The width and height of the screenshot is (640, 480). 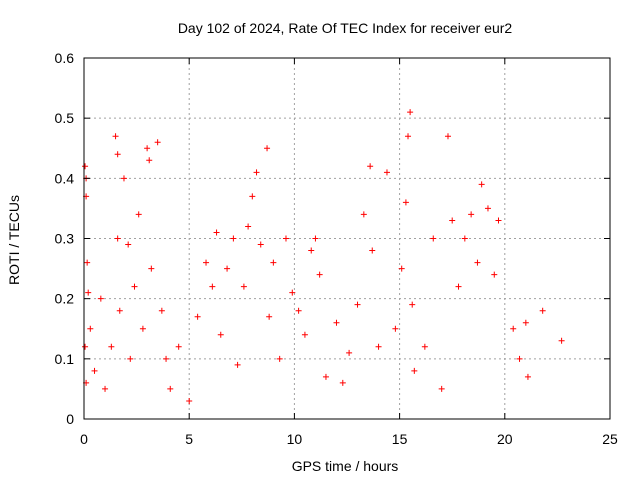 I want to click on x-tick-label: 15, so click(x=400, y=439).